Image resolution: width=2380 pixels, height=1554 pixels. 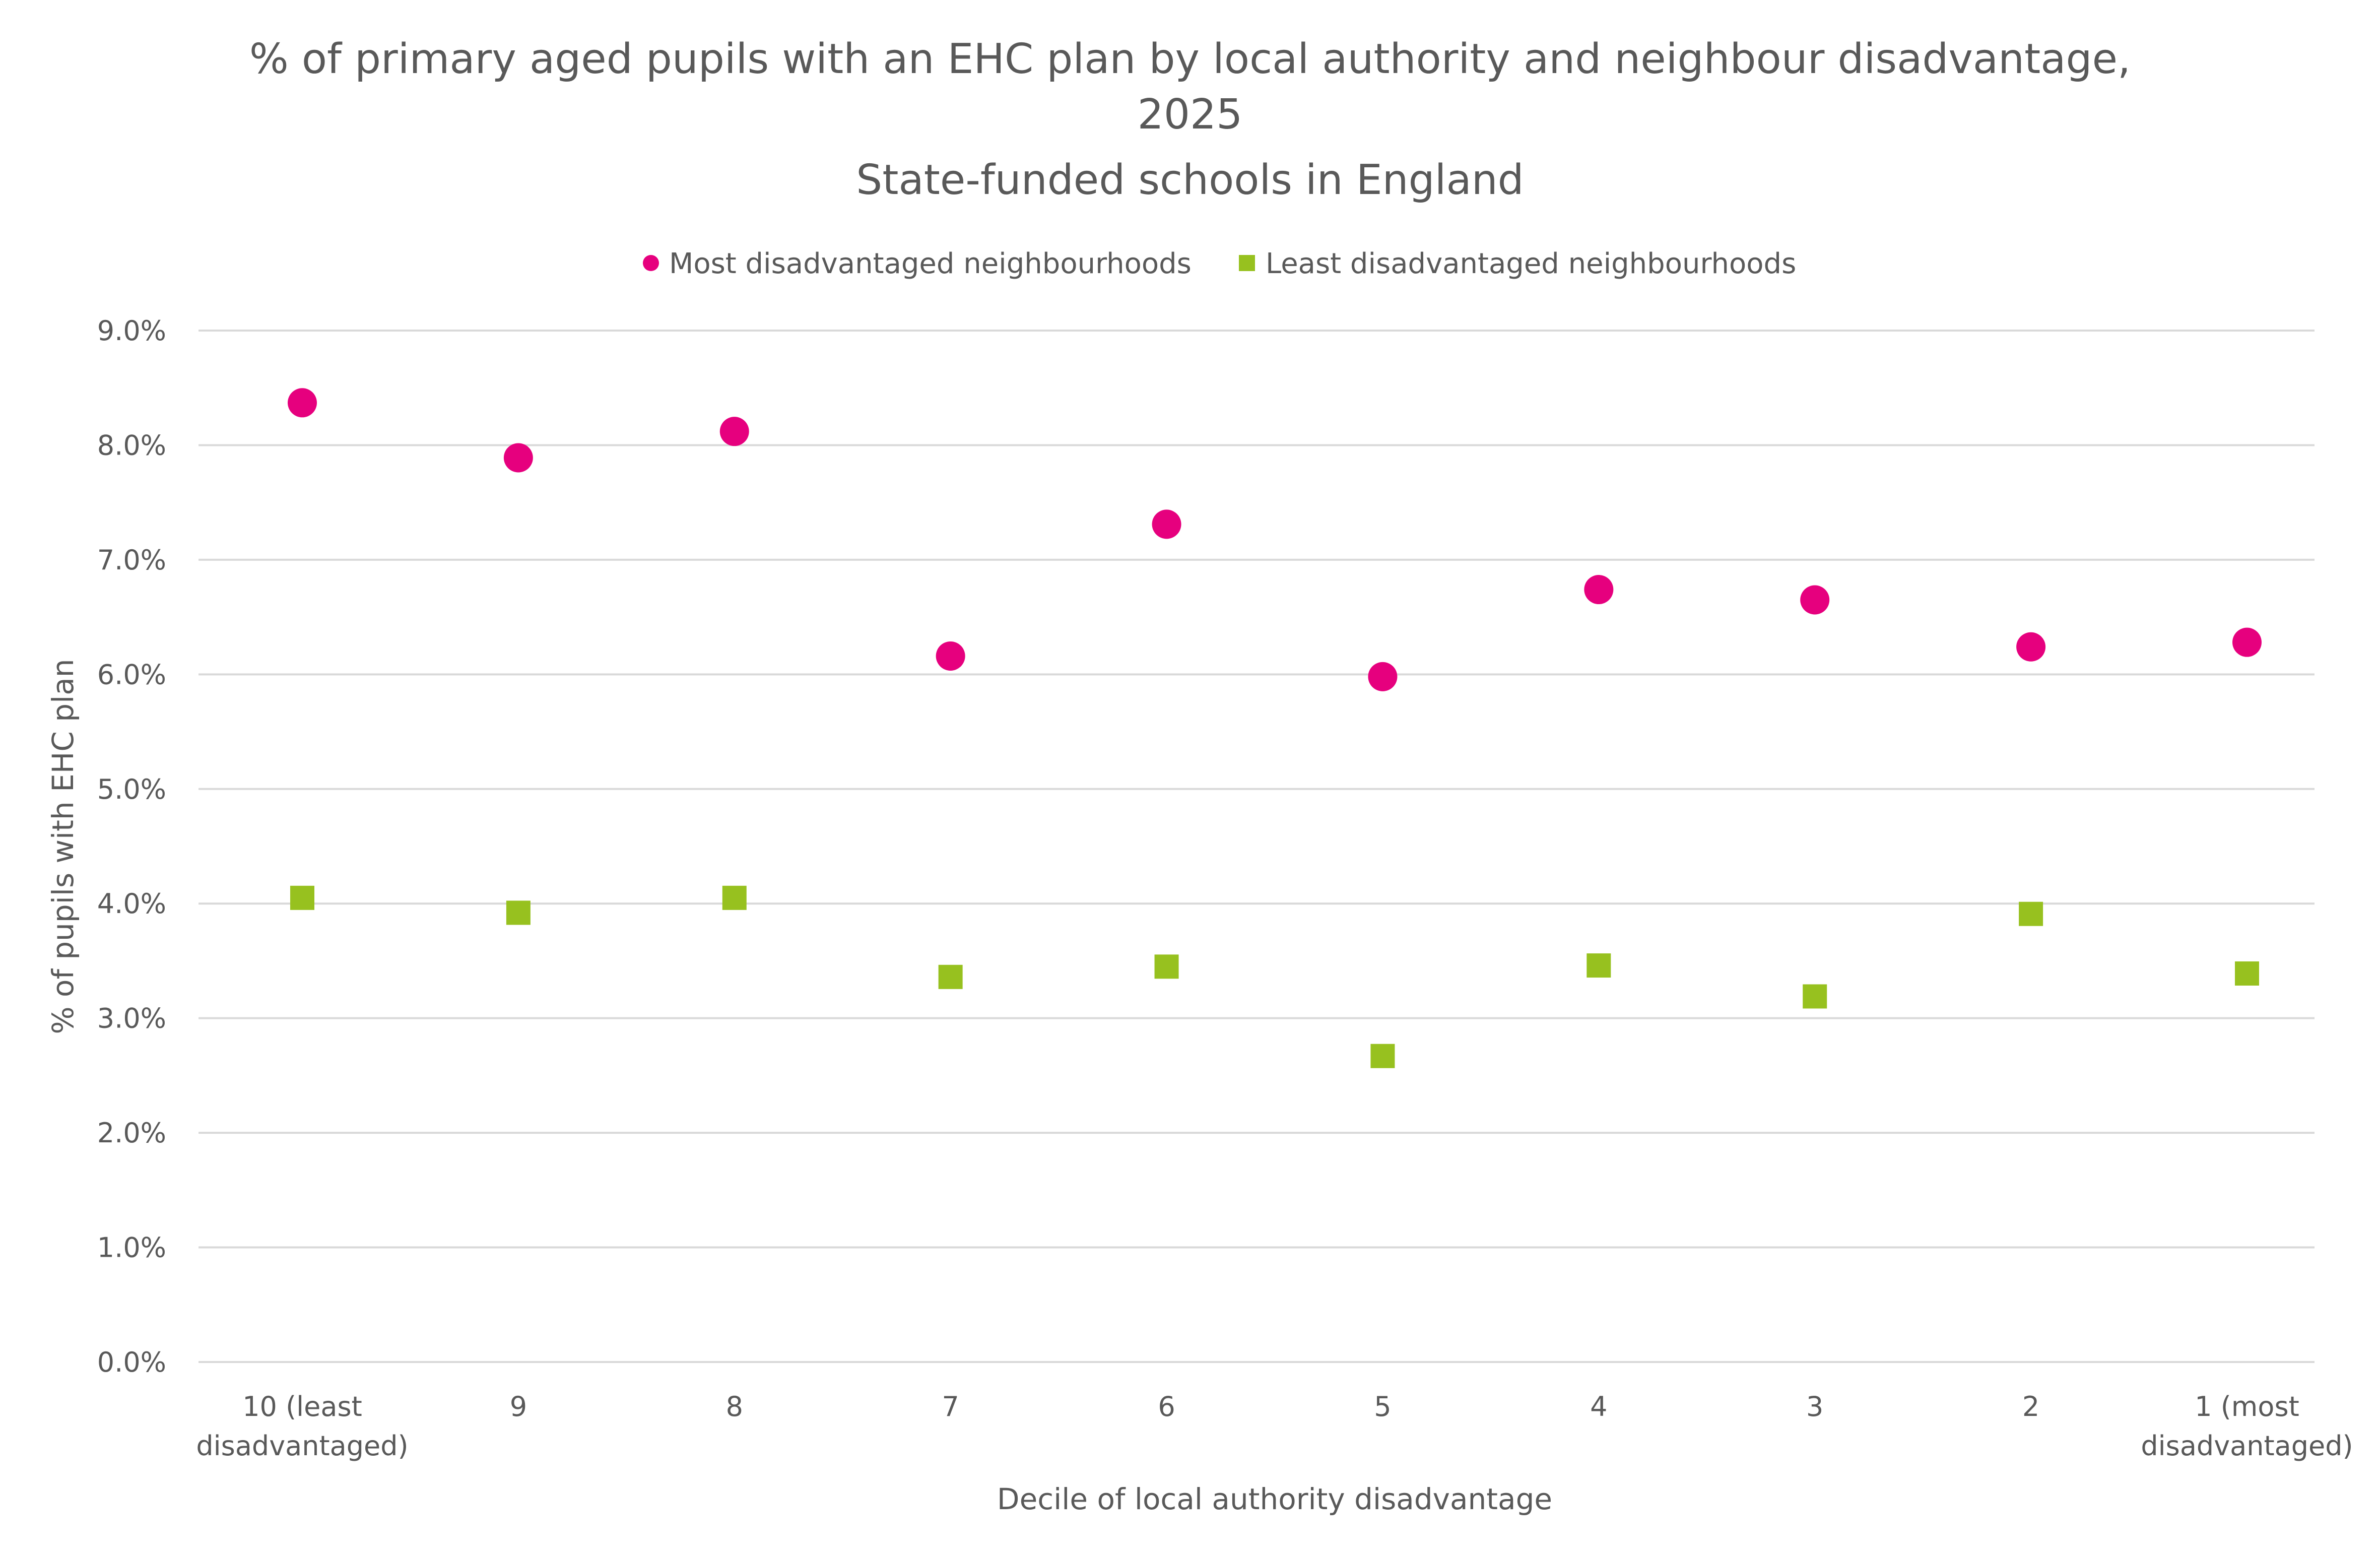 What do you see at coordinates (131, 1248) in the screenshot?
I see `y-tick-label: 1.0%` at bounding box center [131, 1248].